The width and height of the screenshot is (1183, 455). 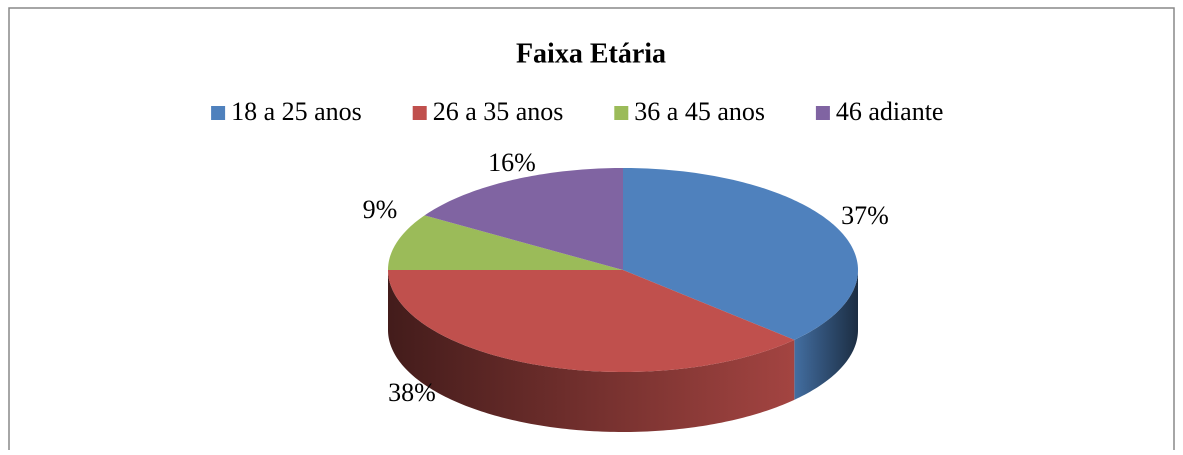 I want to click on legend-label: 26 a 35 anos, so click(x=498, y=111).